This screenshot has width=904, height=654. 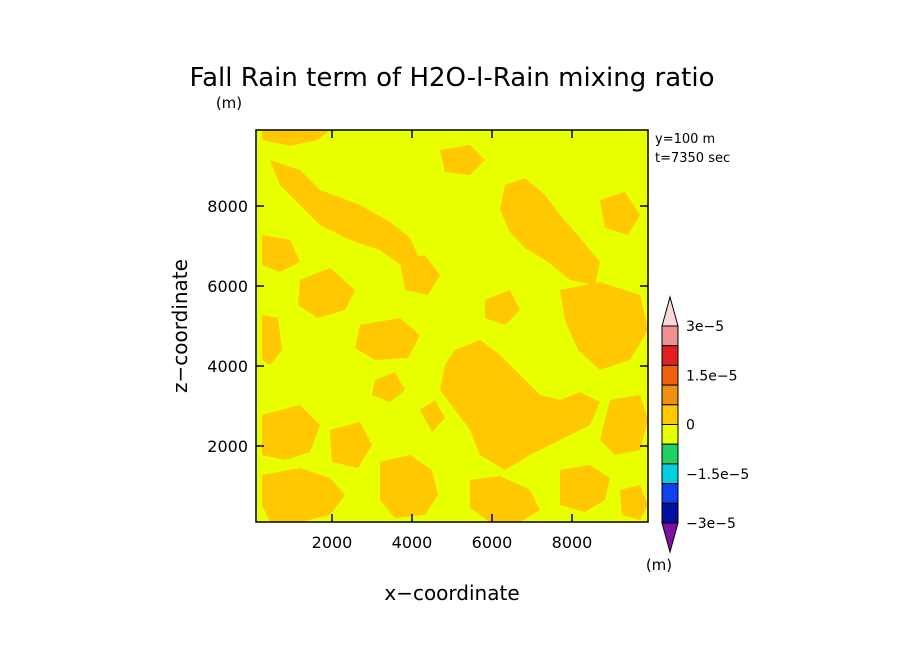 I want to click on x-tick-label: 4000, so click(x=412, y=542).